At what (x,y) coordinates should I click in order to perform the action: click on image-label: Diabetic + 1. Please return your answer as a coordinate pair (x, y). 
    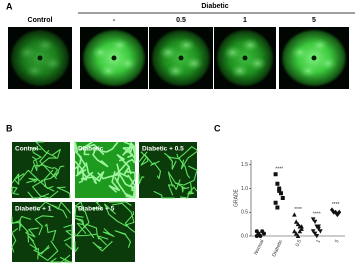
    Looking at the image, I should click on (33, 209).